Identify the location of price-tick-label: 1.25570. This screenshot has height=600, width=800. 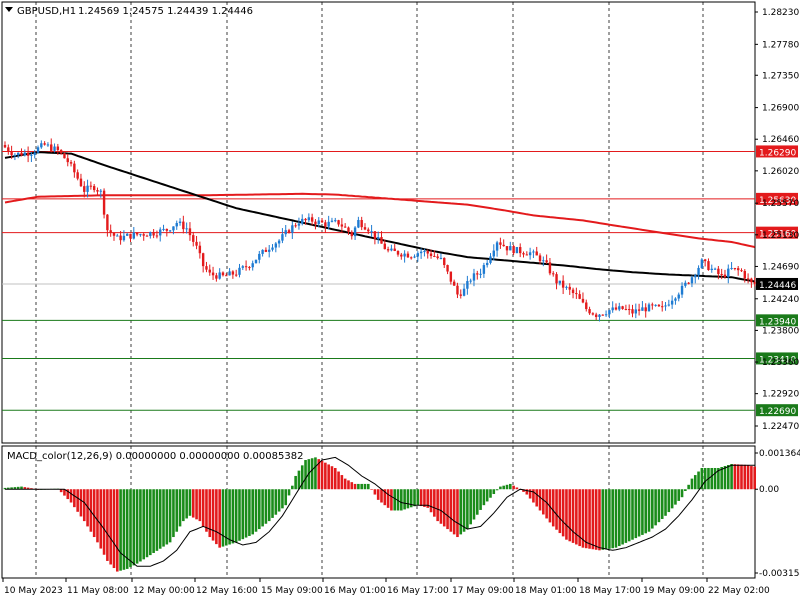
(780, 204).